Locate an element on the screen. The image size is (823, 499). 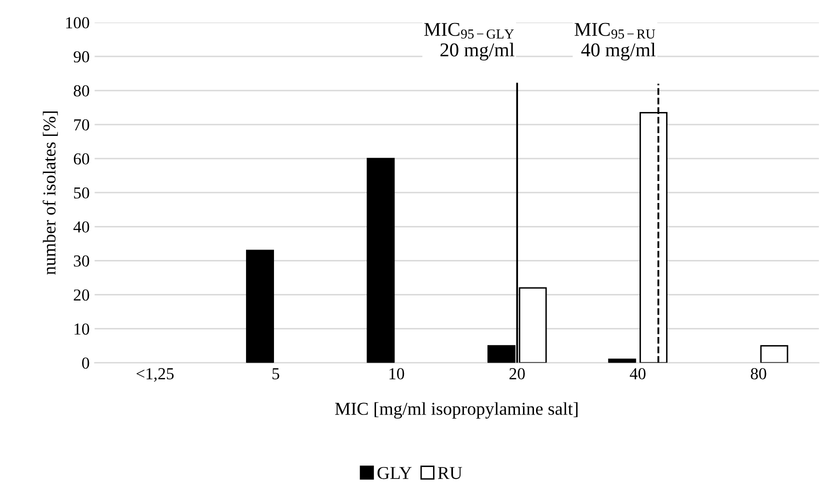
y-tick-label: 90 is located at coordinates (82, 56).